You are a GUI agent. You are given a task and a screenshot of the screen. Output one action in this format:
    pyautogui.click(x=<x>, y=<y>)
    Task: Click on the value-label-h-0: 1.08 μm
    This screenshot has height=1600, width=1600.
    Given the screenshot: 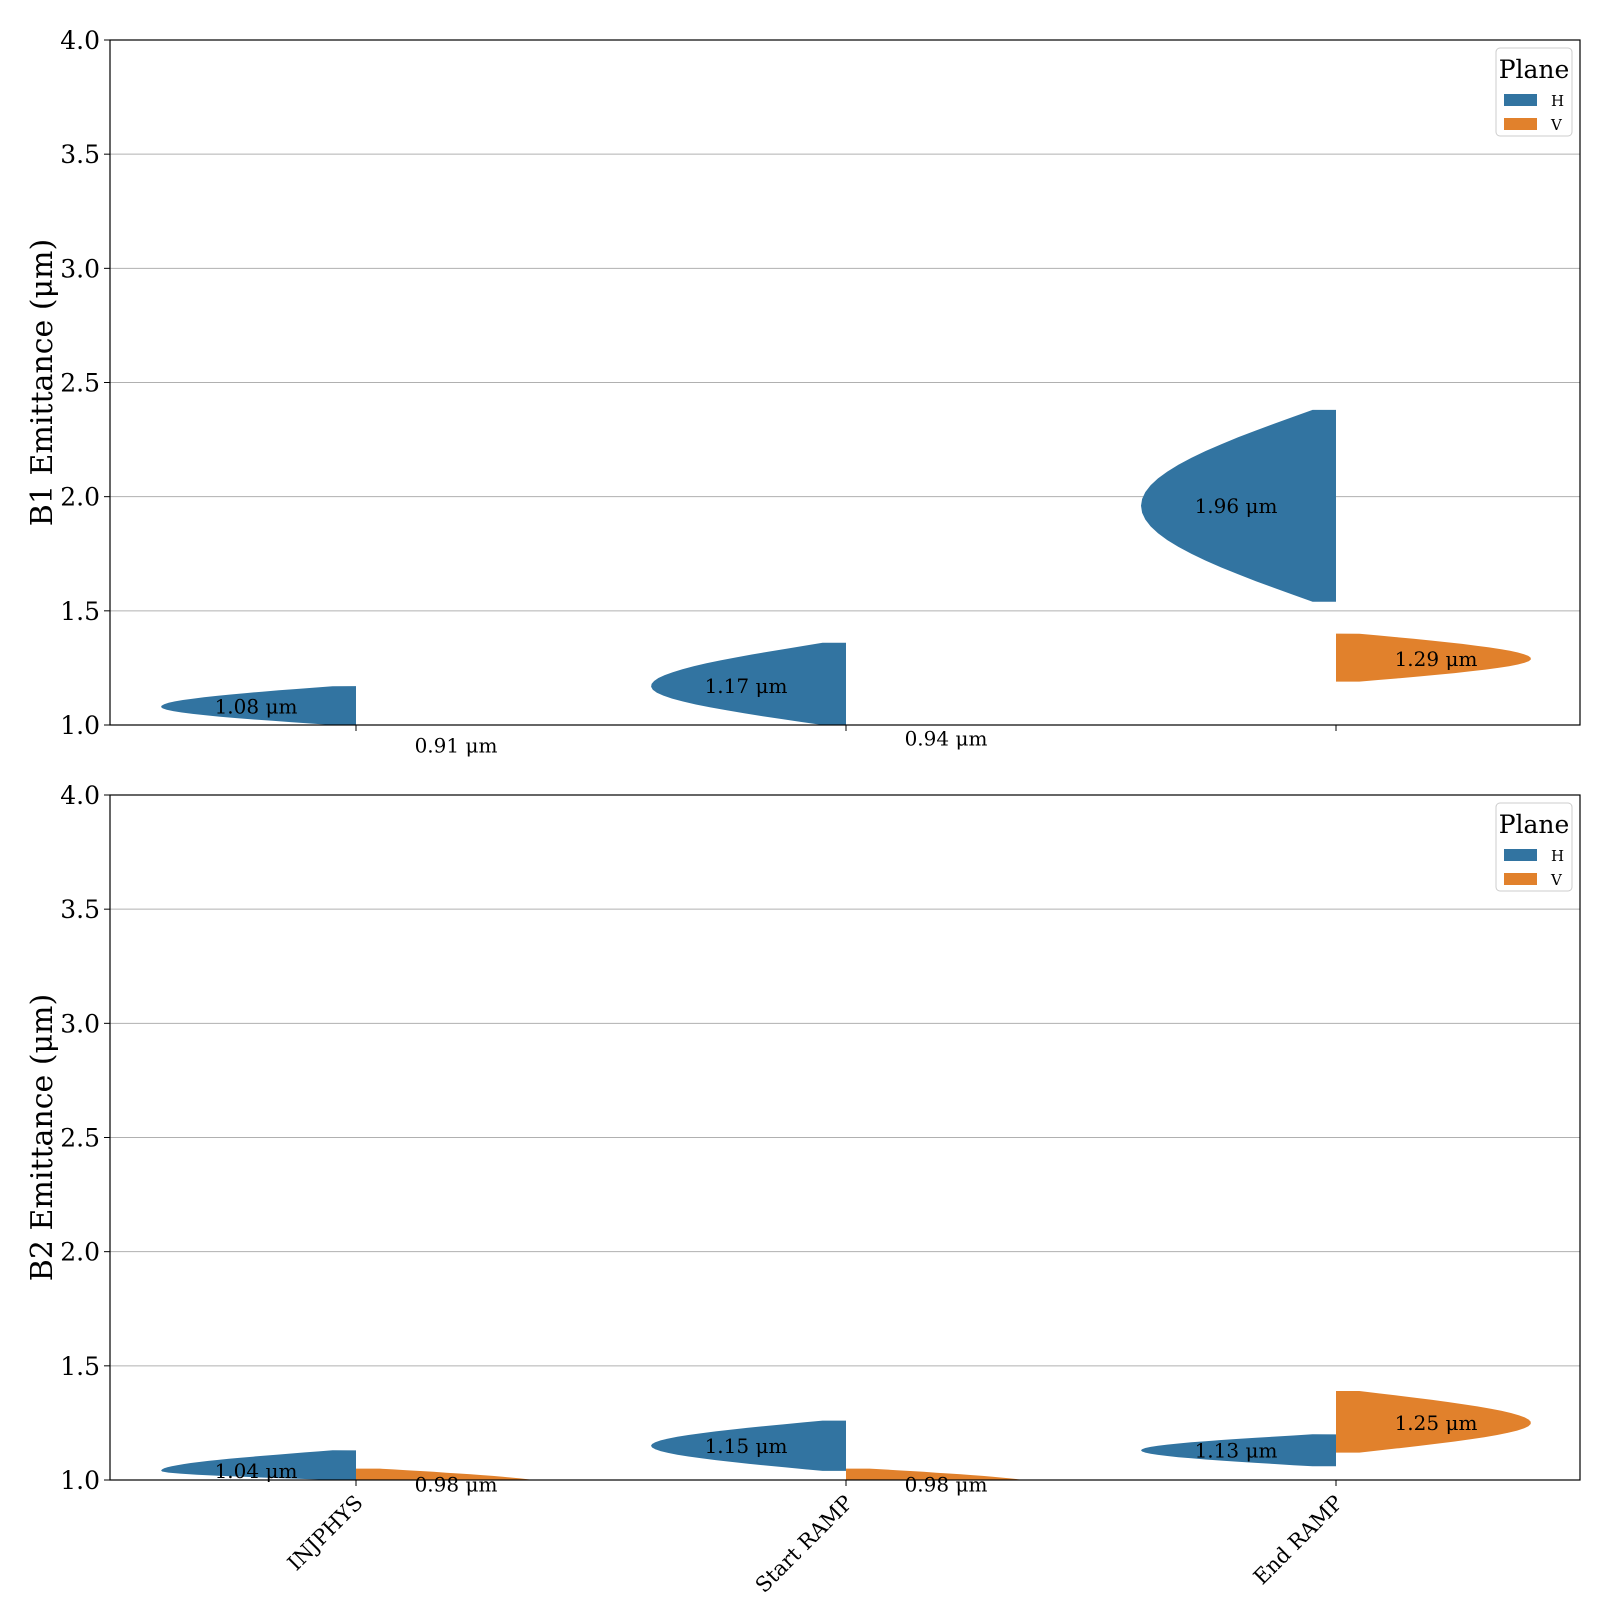 What is the action you would take?
    pyautogui.click(x=256, y=707)
    